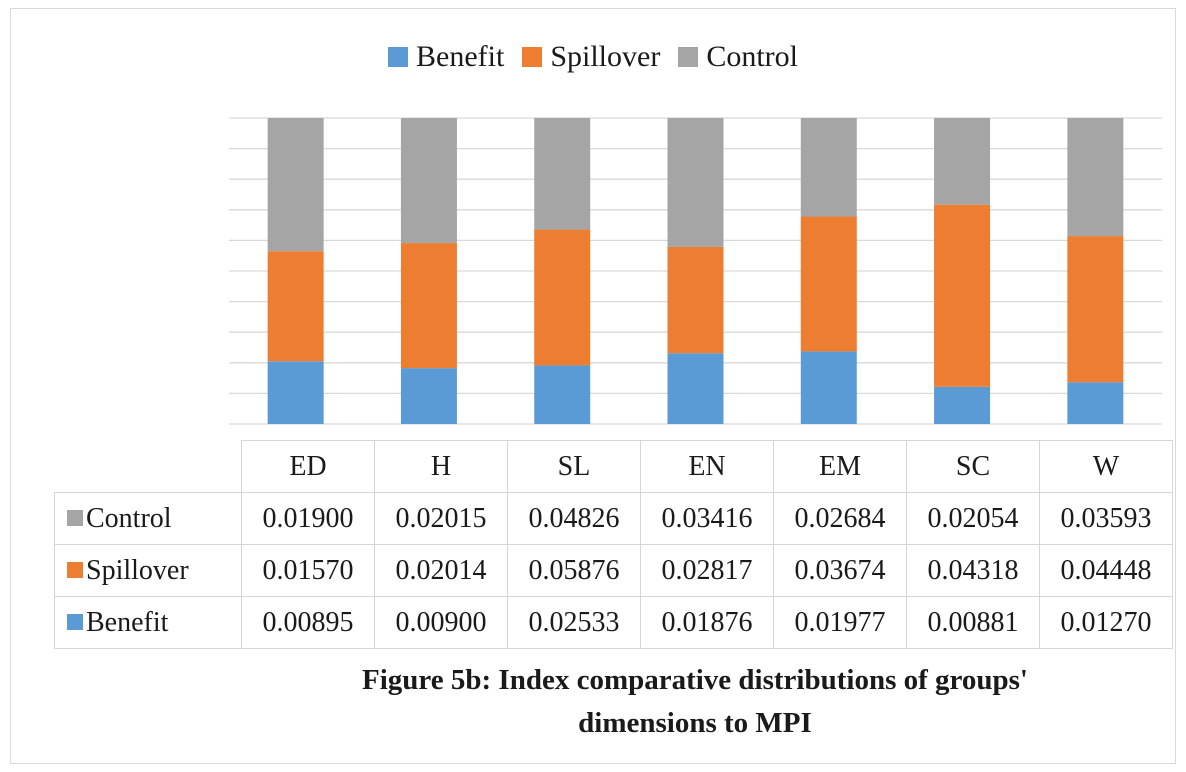  Describe the element at coordinates (973, 622) in the screenshot. I see `table-cell: 0.00881` at that location.